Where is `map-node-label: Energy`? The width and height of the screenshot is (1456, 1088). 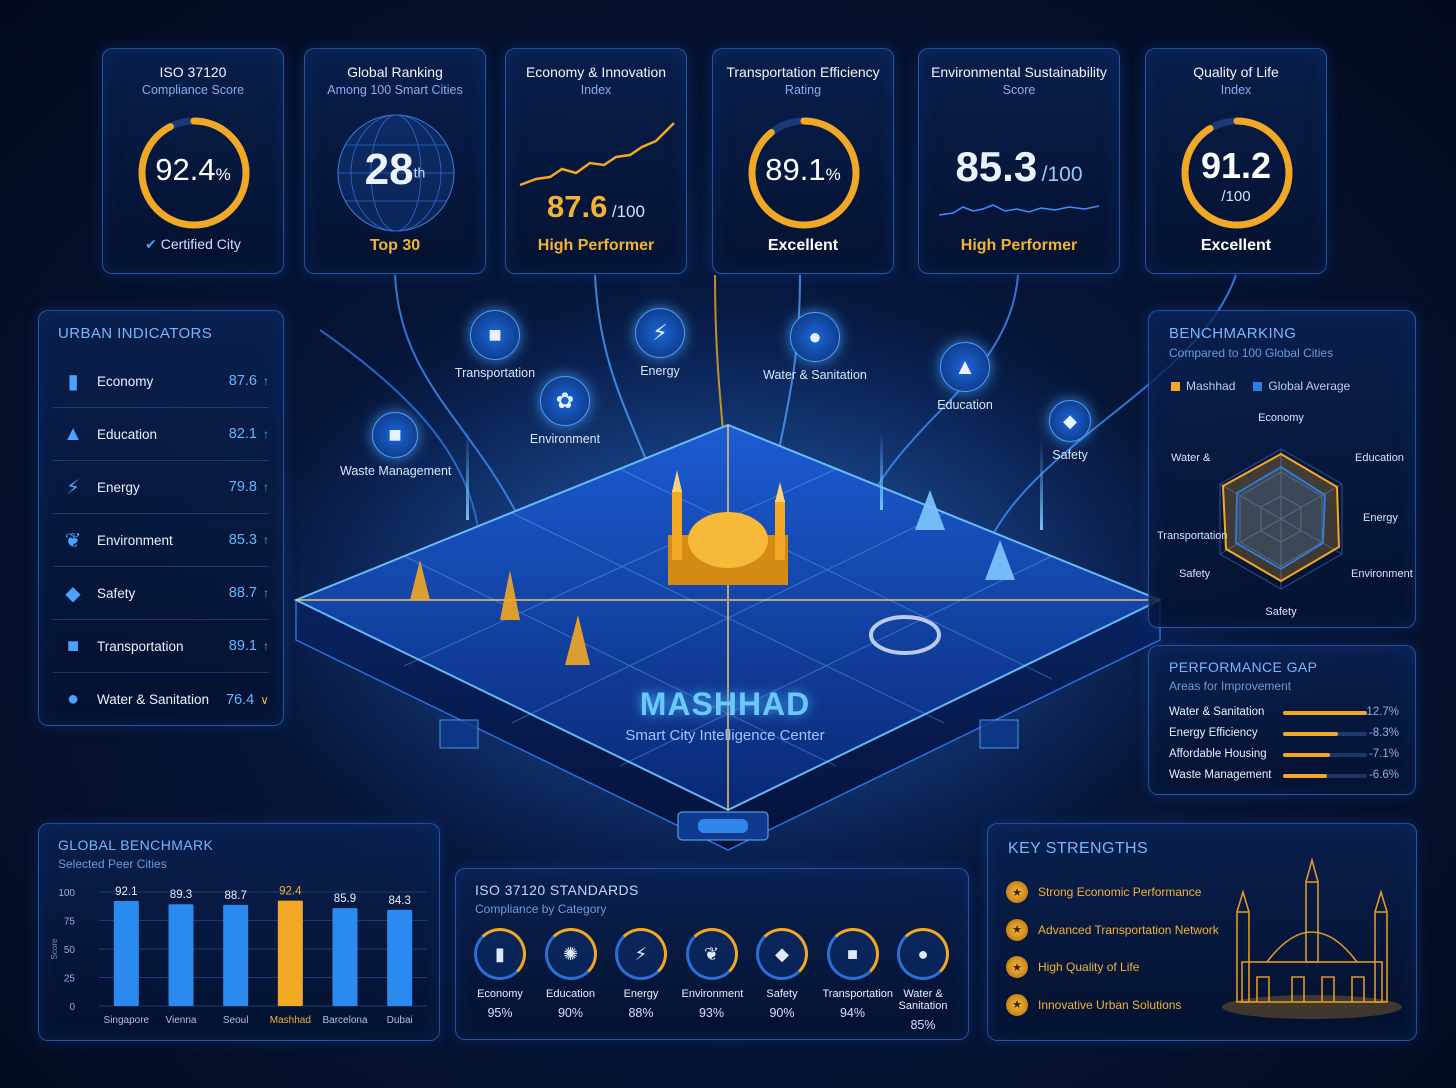
map-node-label: Energy is located at coordinates (660, 371).